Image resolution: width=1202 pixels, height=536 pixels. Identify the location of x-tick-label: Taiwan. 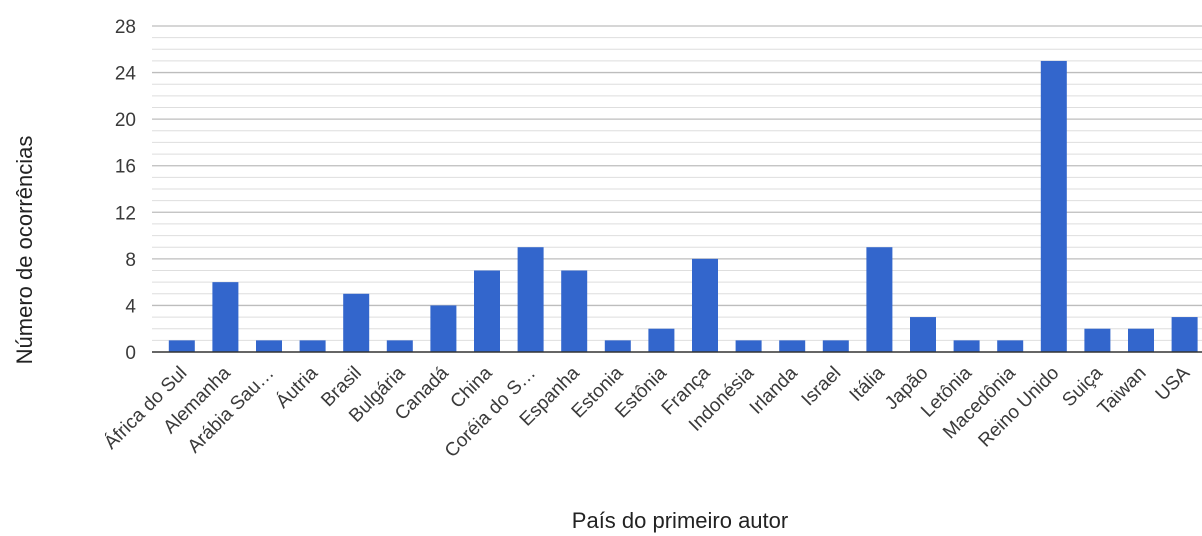
(1122, 391).